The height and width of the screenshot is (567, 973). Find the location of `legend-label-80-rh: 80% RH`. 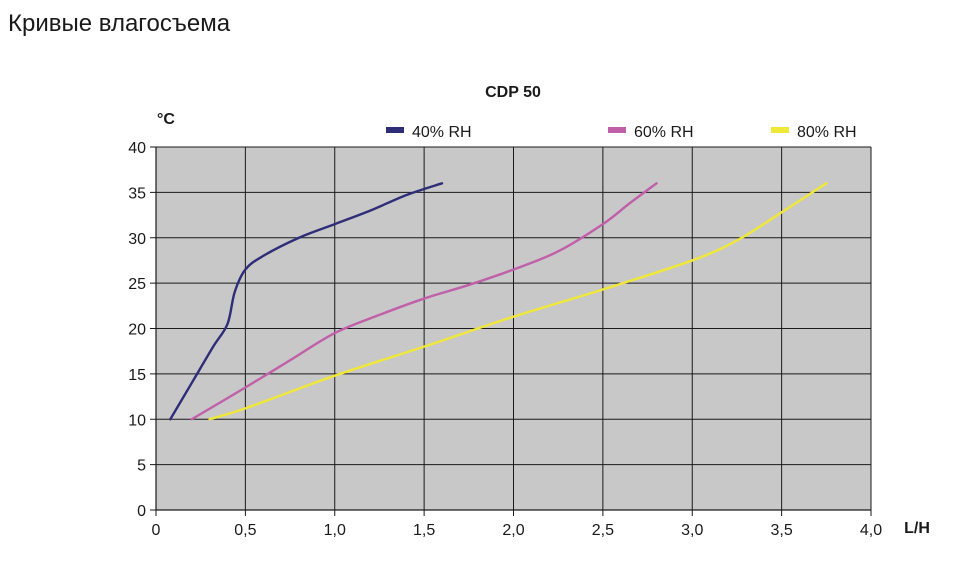

legend-label-80-rh: 80% RH is located at coordinates (827, 132).